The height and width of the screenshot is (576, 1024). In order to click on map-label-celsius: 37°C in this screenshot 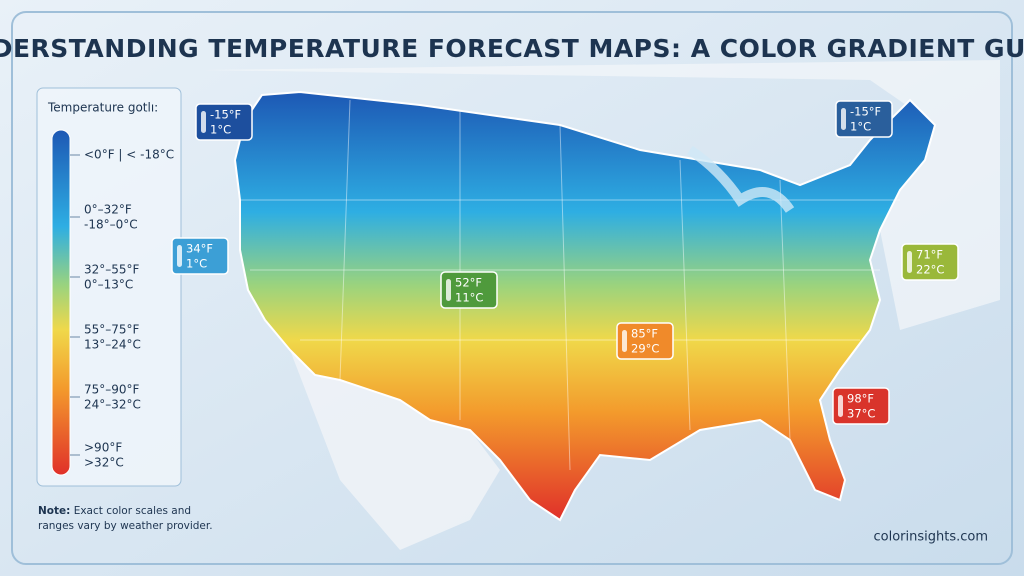, I will do `click(861, 414)`.